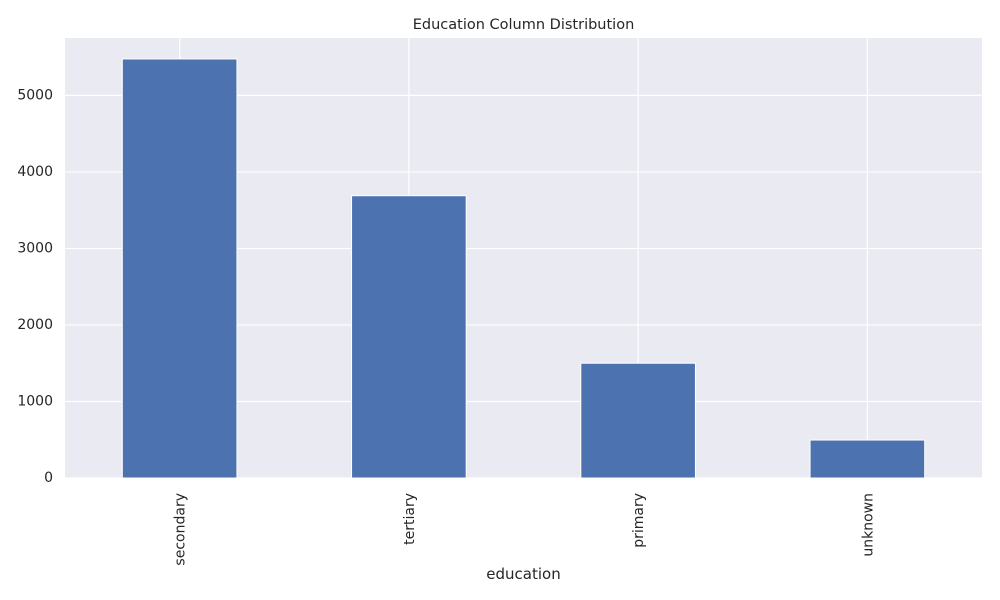 Image resolution: width=1000 pixels, height=600 pixels. Describe the element at coordinates (638, 420) in the screenshot. I see `bar-primary` at that location.